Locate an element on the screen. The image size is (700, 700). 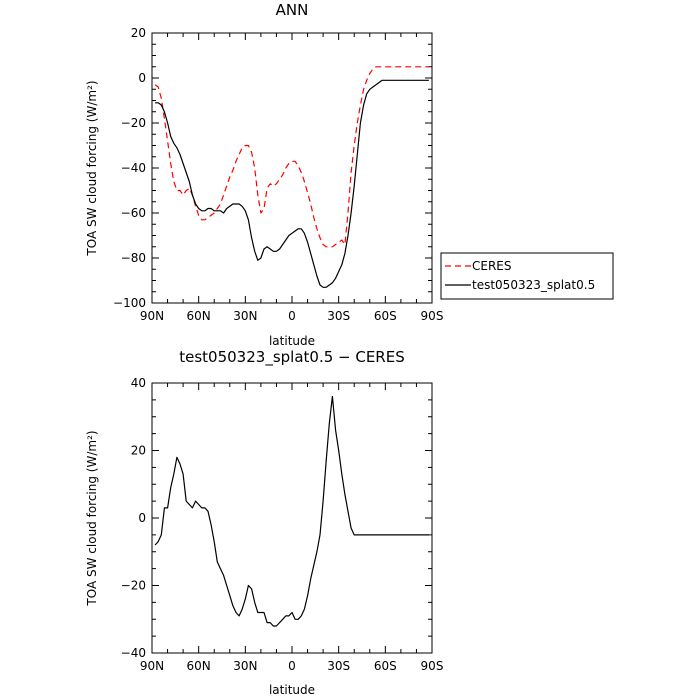
y-tick-label: −60 is located at coordinates (133, 213).